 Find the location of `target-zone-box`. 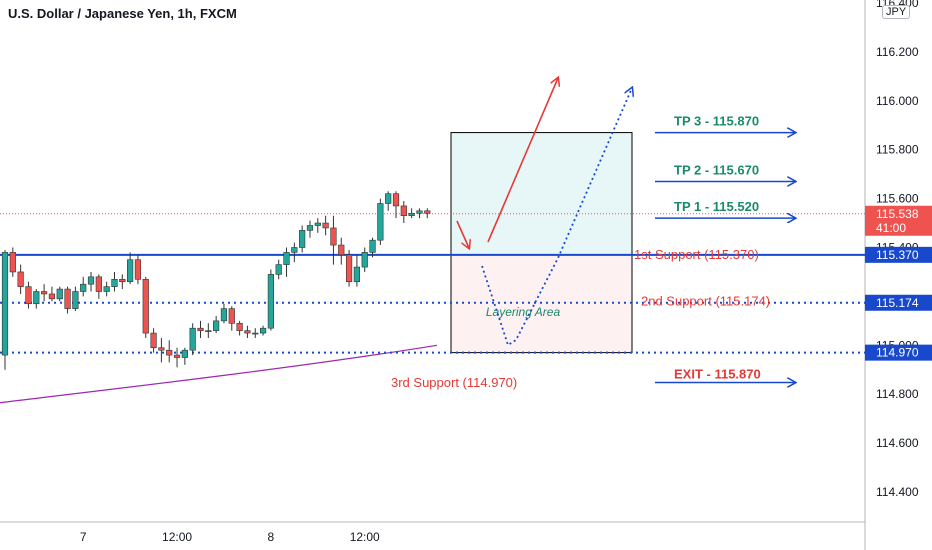

target-zone-box is located at coordinates (541, 194).